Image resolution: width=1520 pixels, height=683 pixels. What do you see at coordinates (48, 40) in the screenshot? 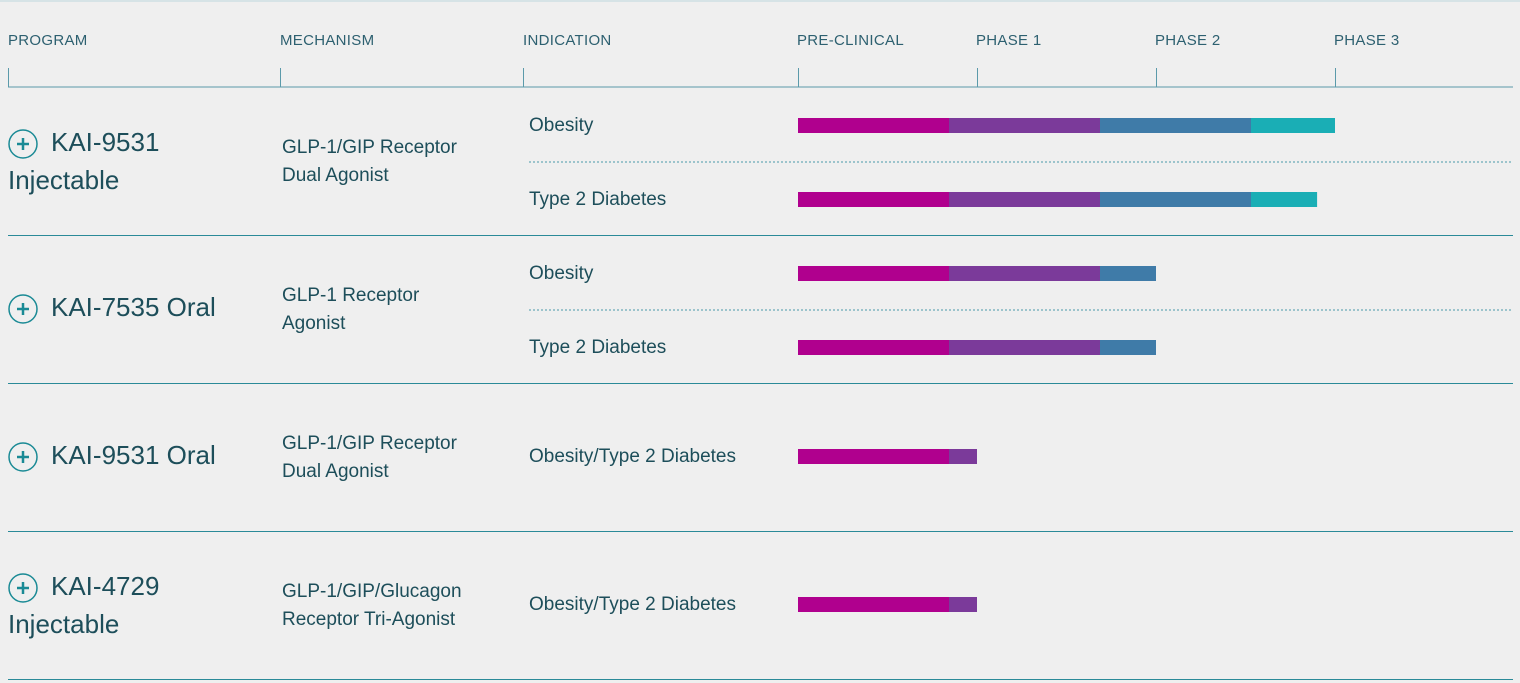
I see `column-header: PROGRAM` at bounding box center [48, 40].